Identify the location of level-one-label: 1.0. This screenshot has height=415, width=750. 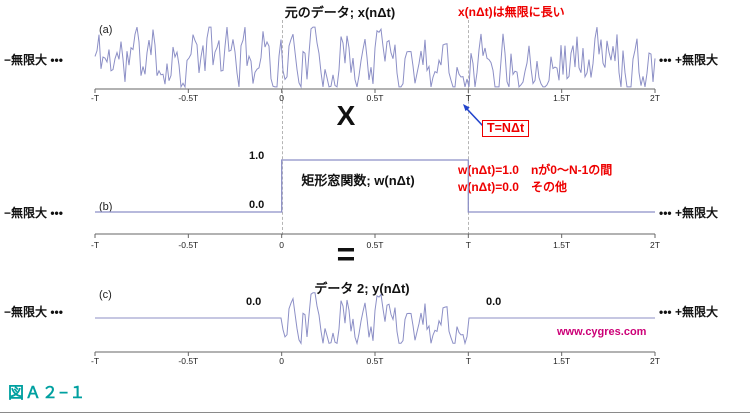
(257, 156).